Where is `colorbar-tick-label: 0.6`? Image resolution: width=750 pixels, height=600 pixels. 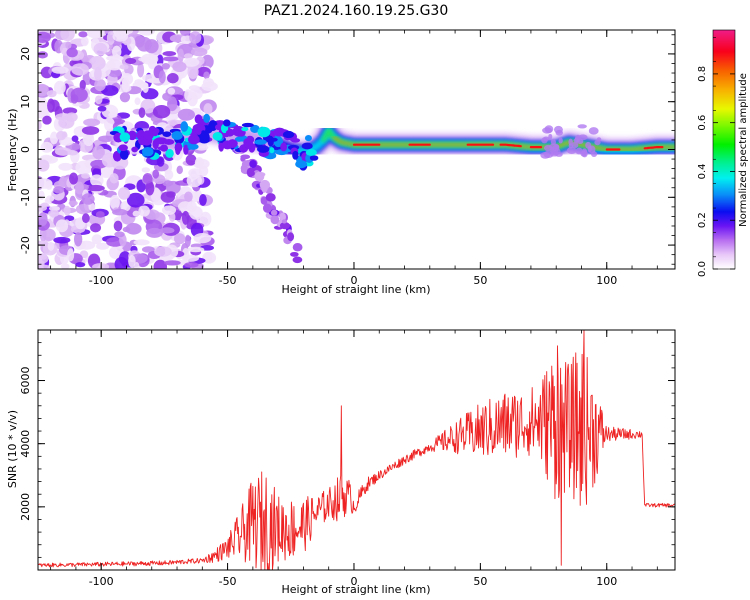
colorbar-tick-label: 0.6 is located at coordinates (702, 123).